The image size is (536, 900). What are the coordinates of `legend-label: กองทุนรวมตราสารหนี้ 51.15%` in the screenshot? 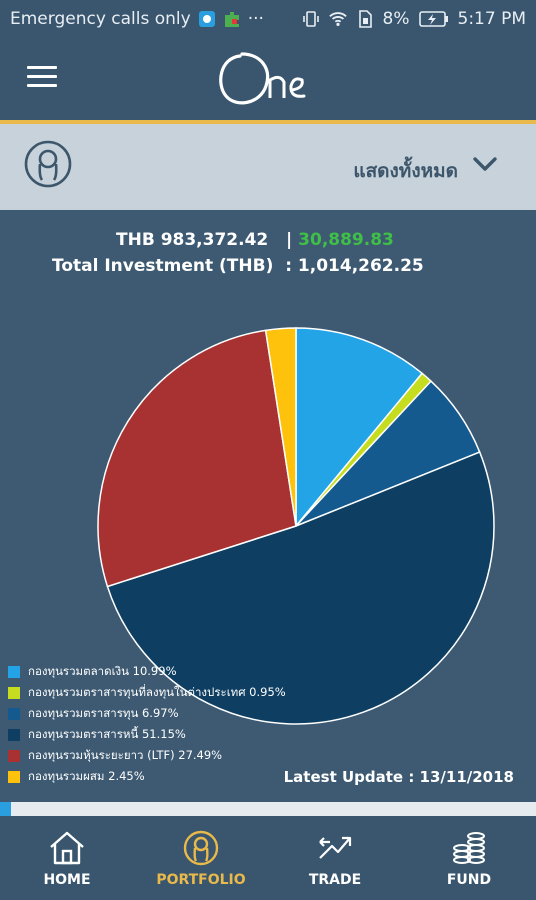 It's located at (107, 733).